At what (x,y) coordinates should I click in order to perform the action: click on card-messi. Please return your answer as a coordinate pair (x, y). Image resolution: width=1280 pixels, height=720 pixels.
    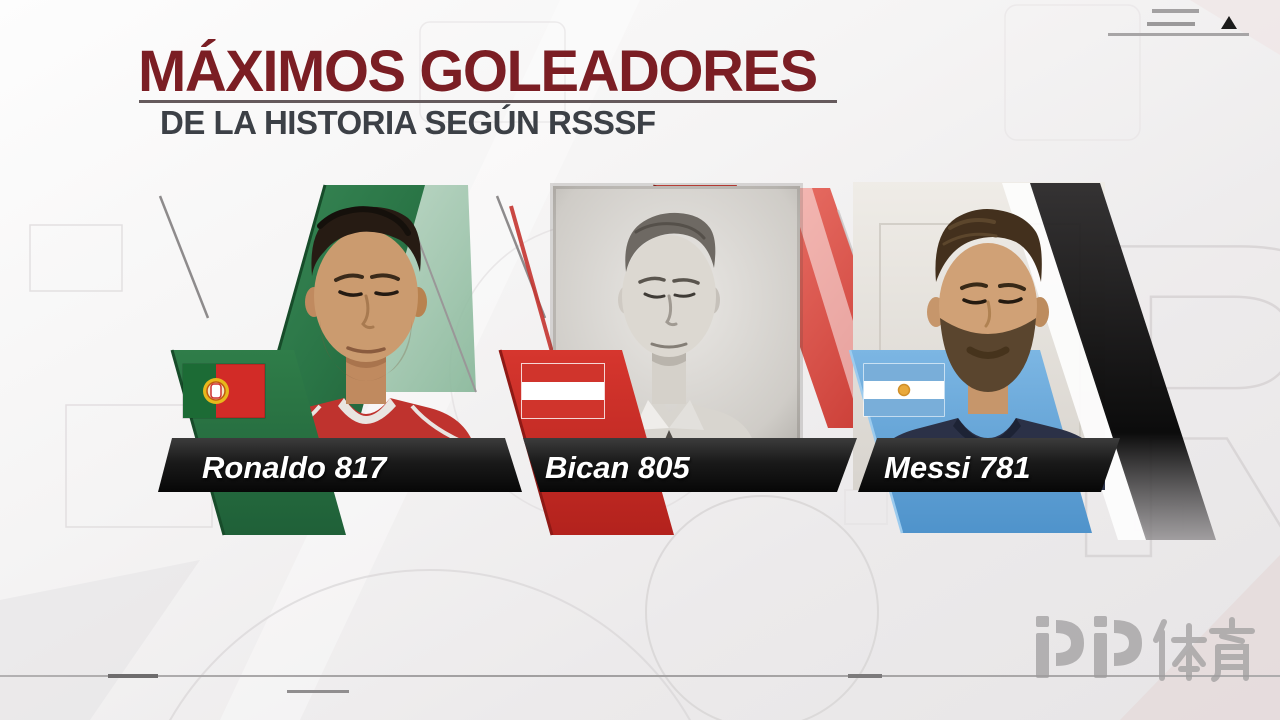
    Looking at the image, I should click on (1026, 361).